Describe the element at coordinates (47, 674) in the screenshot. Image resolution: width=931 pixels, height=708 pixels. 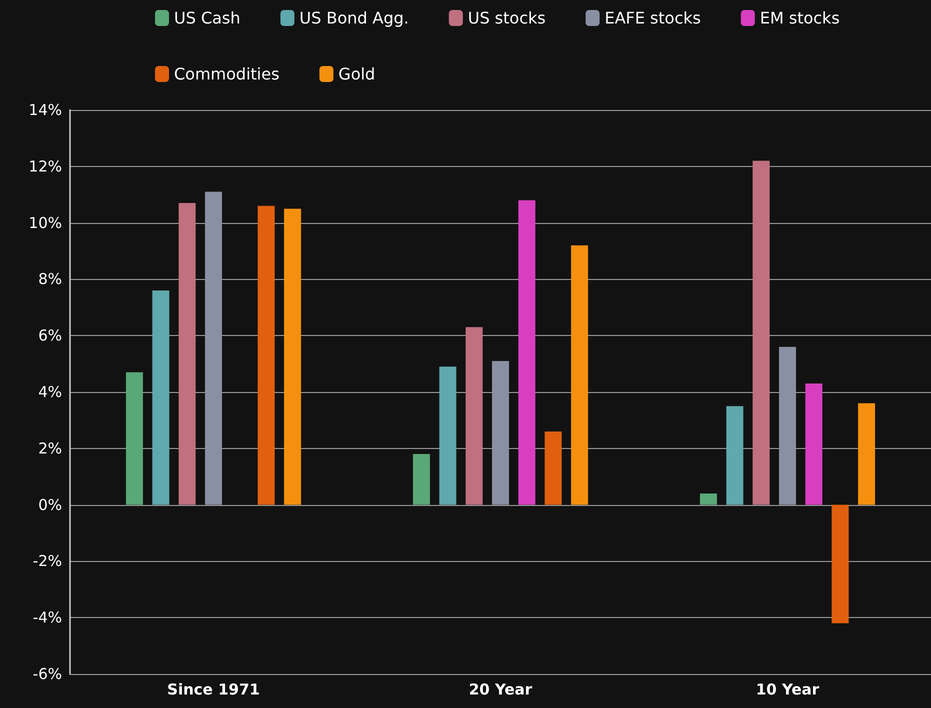
I see `y-tick-label: -6%` at that location.